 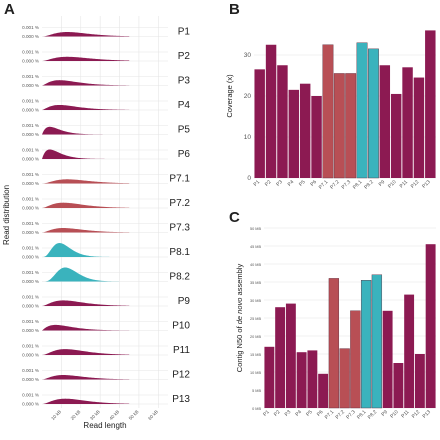 What do you see at coordinates (184, 130) in the screenshot?
I see `panel-a-series-label: P5` at bounding box center [184, 130].